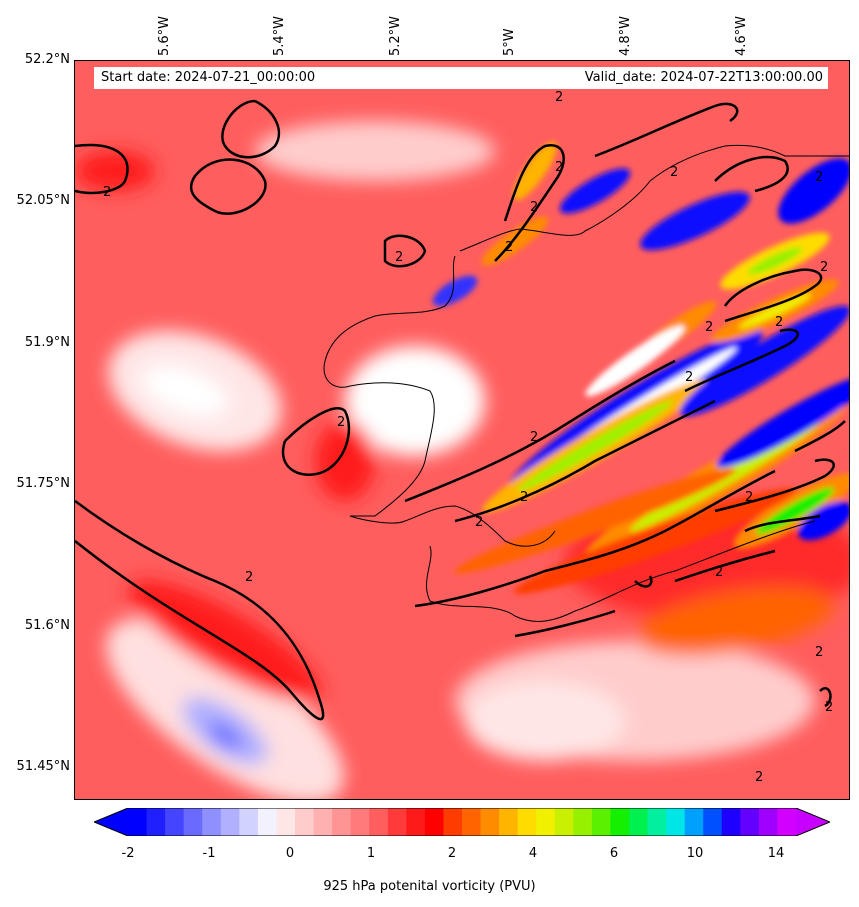 Image resolution: width=859 pixels, height=907 pixels. I want to click on colorbar-tick: 2, so click(452, 853).